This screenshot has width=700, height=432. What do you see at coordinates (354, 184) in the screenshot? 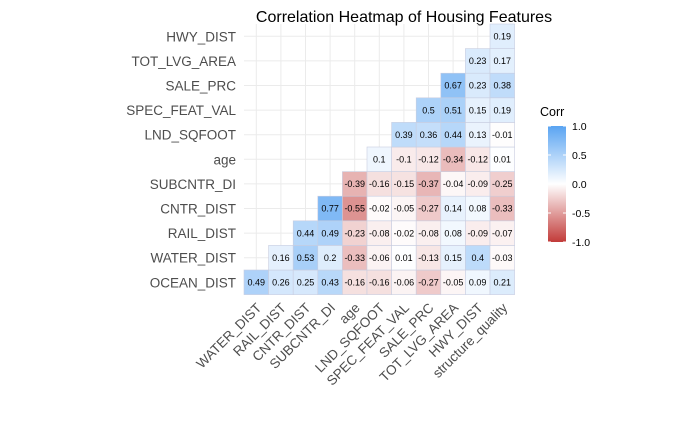
I see `cell-value-label: -0.39` at bounding box center [354, 184].